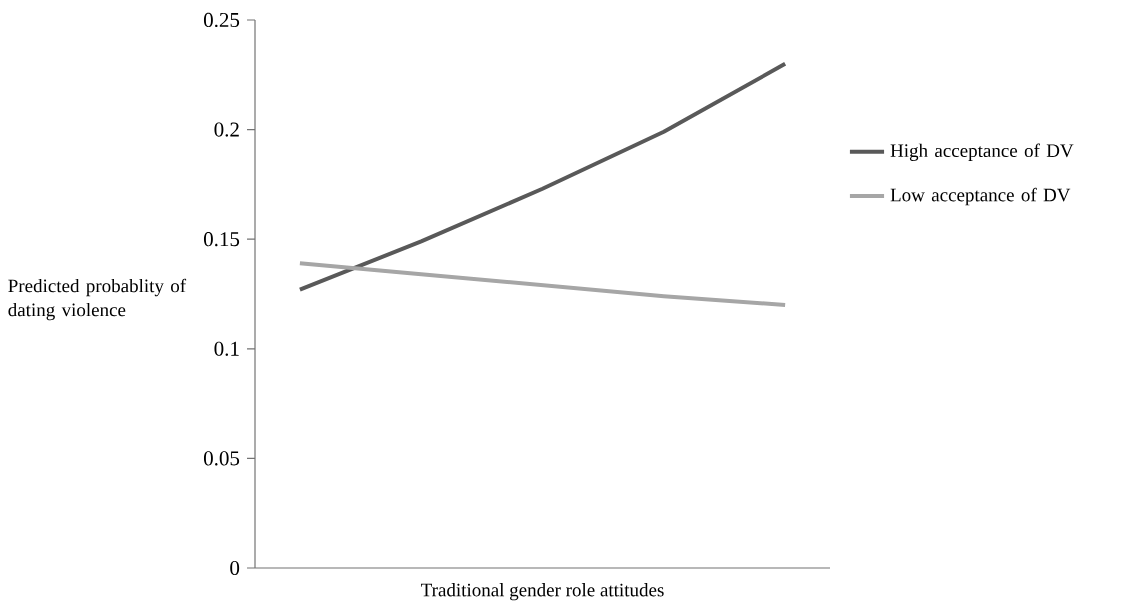  I want to click on x-axis-title: Traditional gender role attitudes, so click(542, 592).